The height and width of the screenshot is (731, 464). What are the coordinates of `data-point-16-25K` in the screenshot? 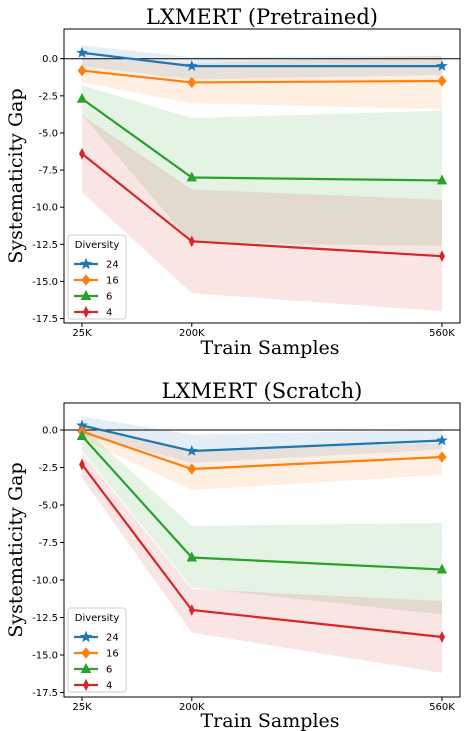 It's located at (82, 70).